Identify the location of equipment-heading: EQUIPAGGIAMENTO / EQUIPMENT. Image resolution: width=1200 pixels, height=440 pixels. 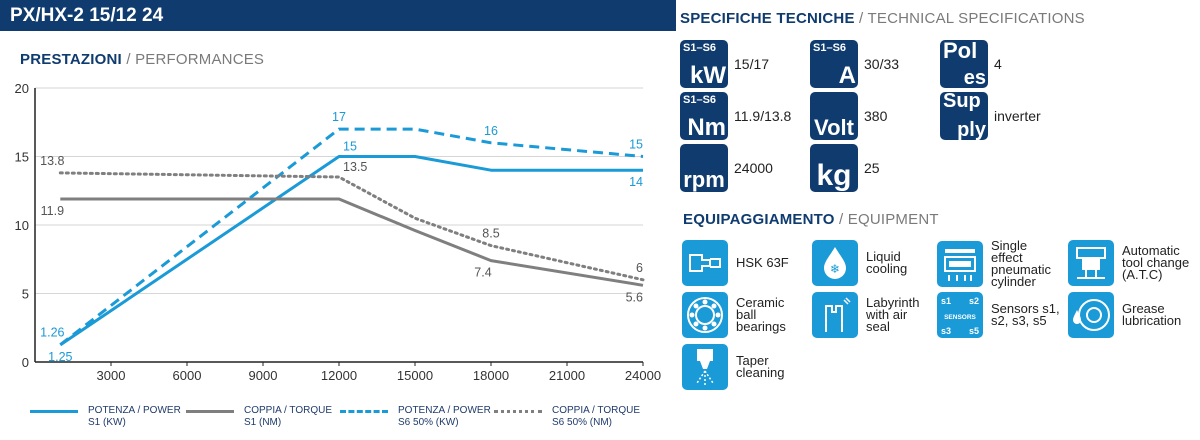
(811, 219).